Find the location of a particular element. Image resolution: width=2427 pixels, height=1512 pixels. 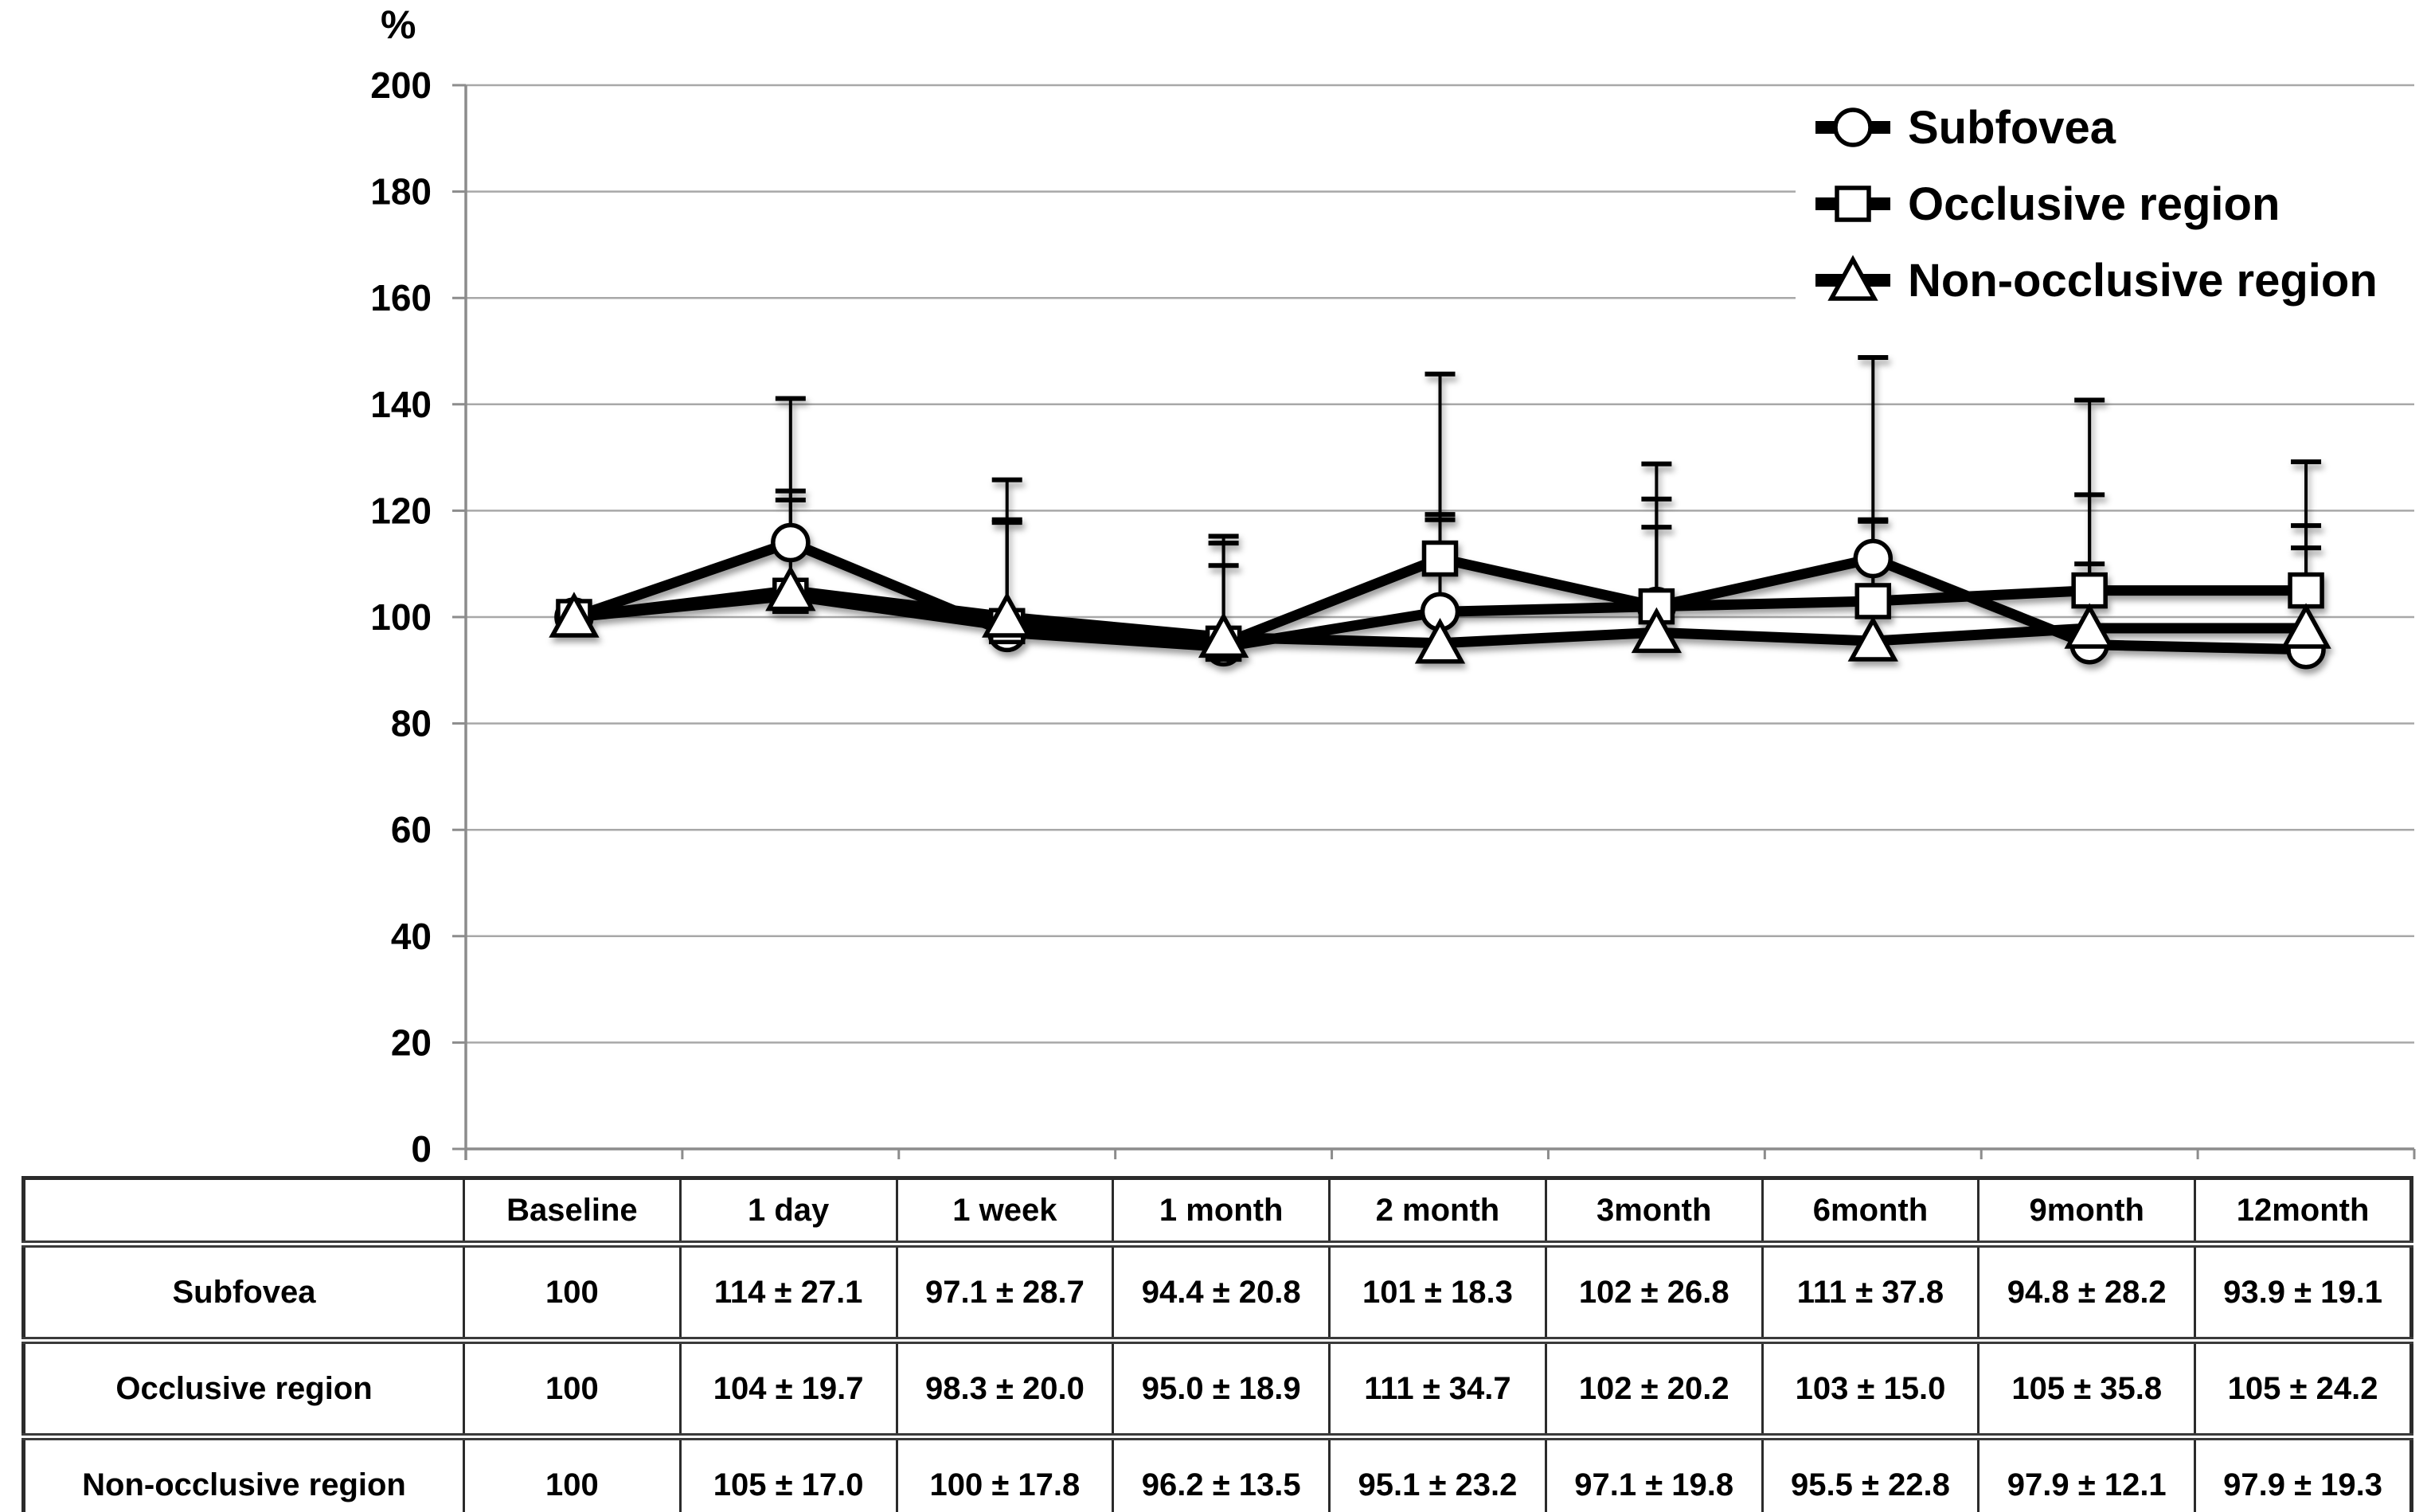

y-tick-label: 40 is located at coordinates (411, 936).